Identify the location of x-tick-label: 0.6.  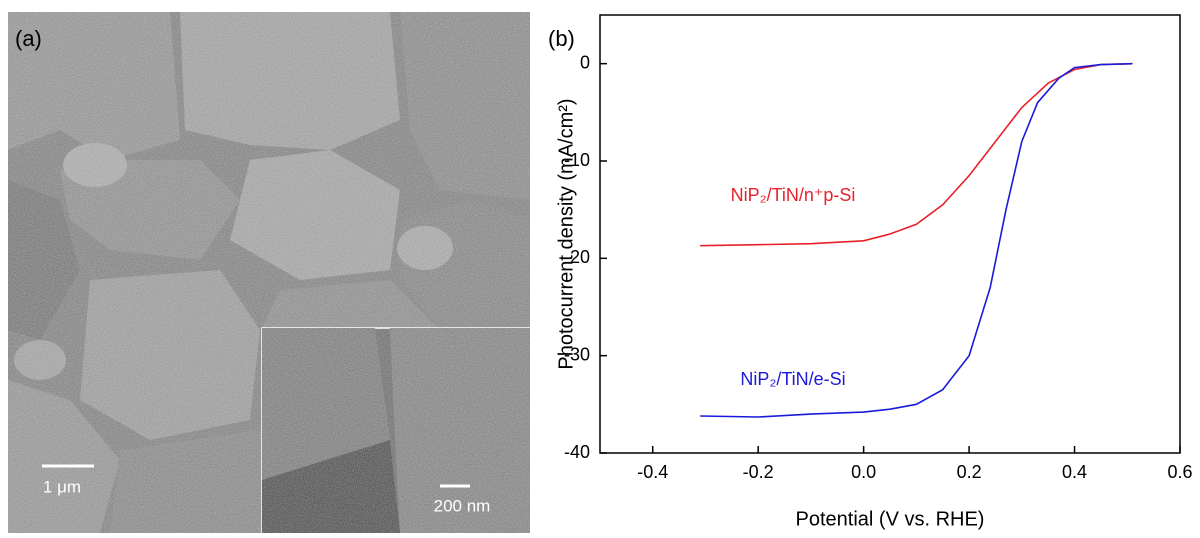
(1179, 472).